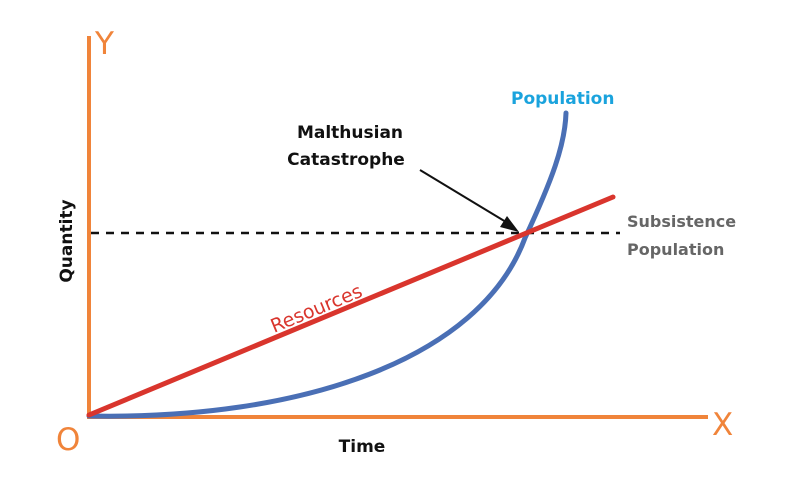 This screenshot has height=492, width=802. I want to click on origin-letter: O, so click(68, 440).